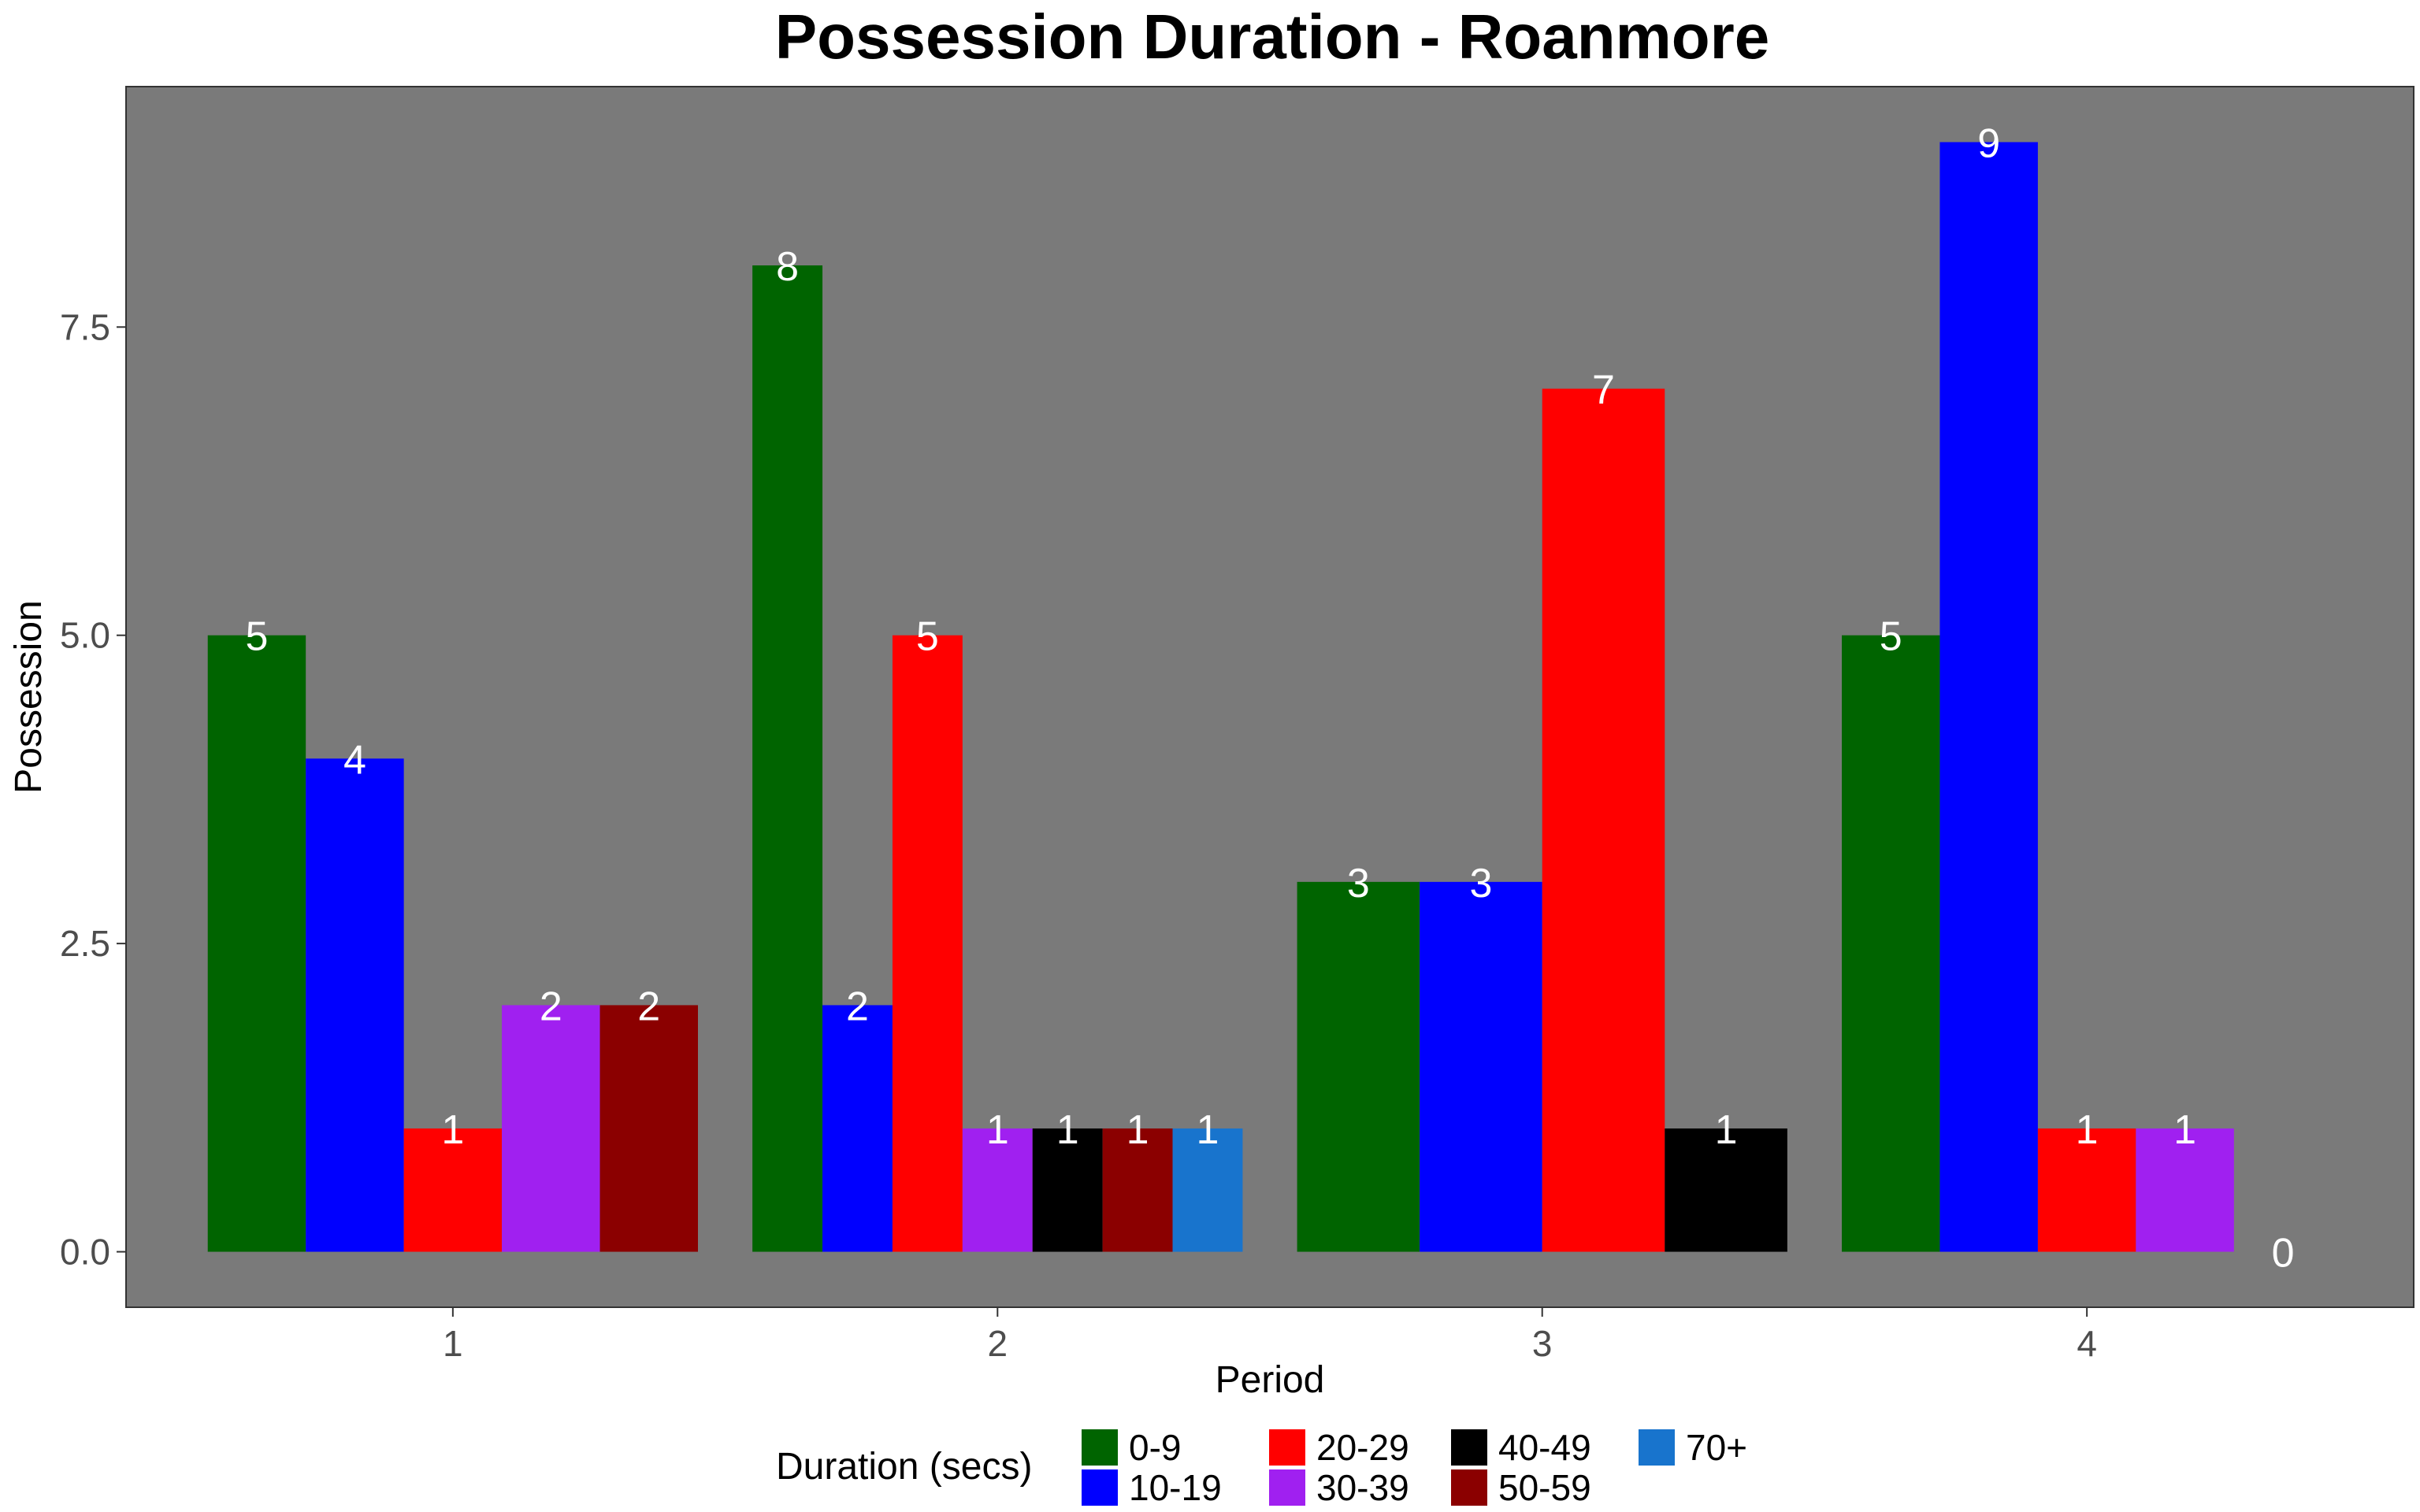  What do you see at coordinates (1988, 143) in the screenshot?
I see `bar-value-label: 9` at bounding box center [1988, 143].